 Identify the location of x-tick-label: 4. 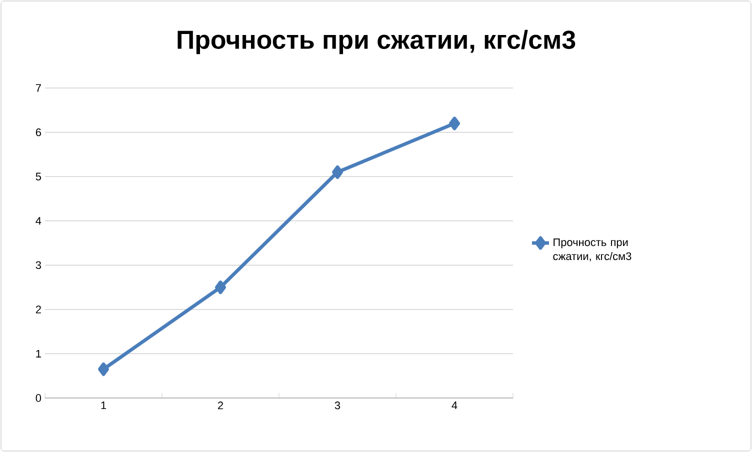
(455, 406).